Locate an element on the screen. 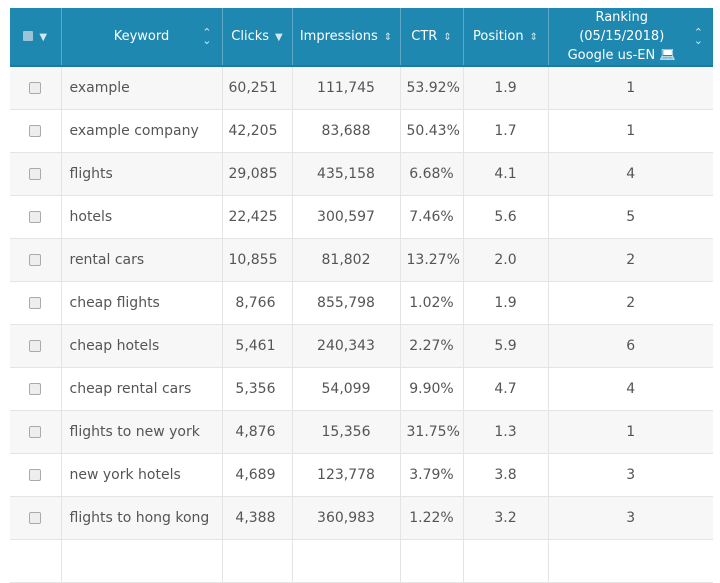 The height and width of the screenshot is (583, 720). position-cell: 4.7 is located at coordinates (506, 389).